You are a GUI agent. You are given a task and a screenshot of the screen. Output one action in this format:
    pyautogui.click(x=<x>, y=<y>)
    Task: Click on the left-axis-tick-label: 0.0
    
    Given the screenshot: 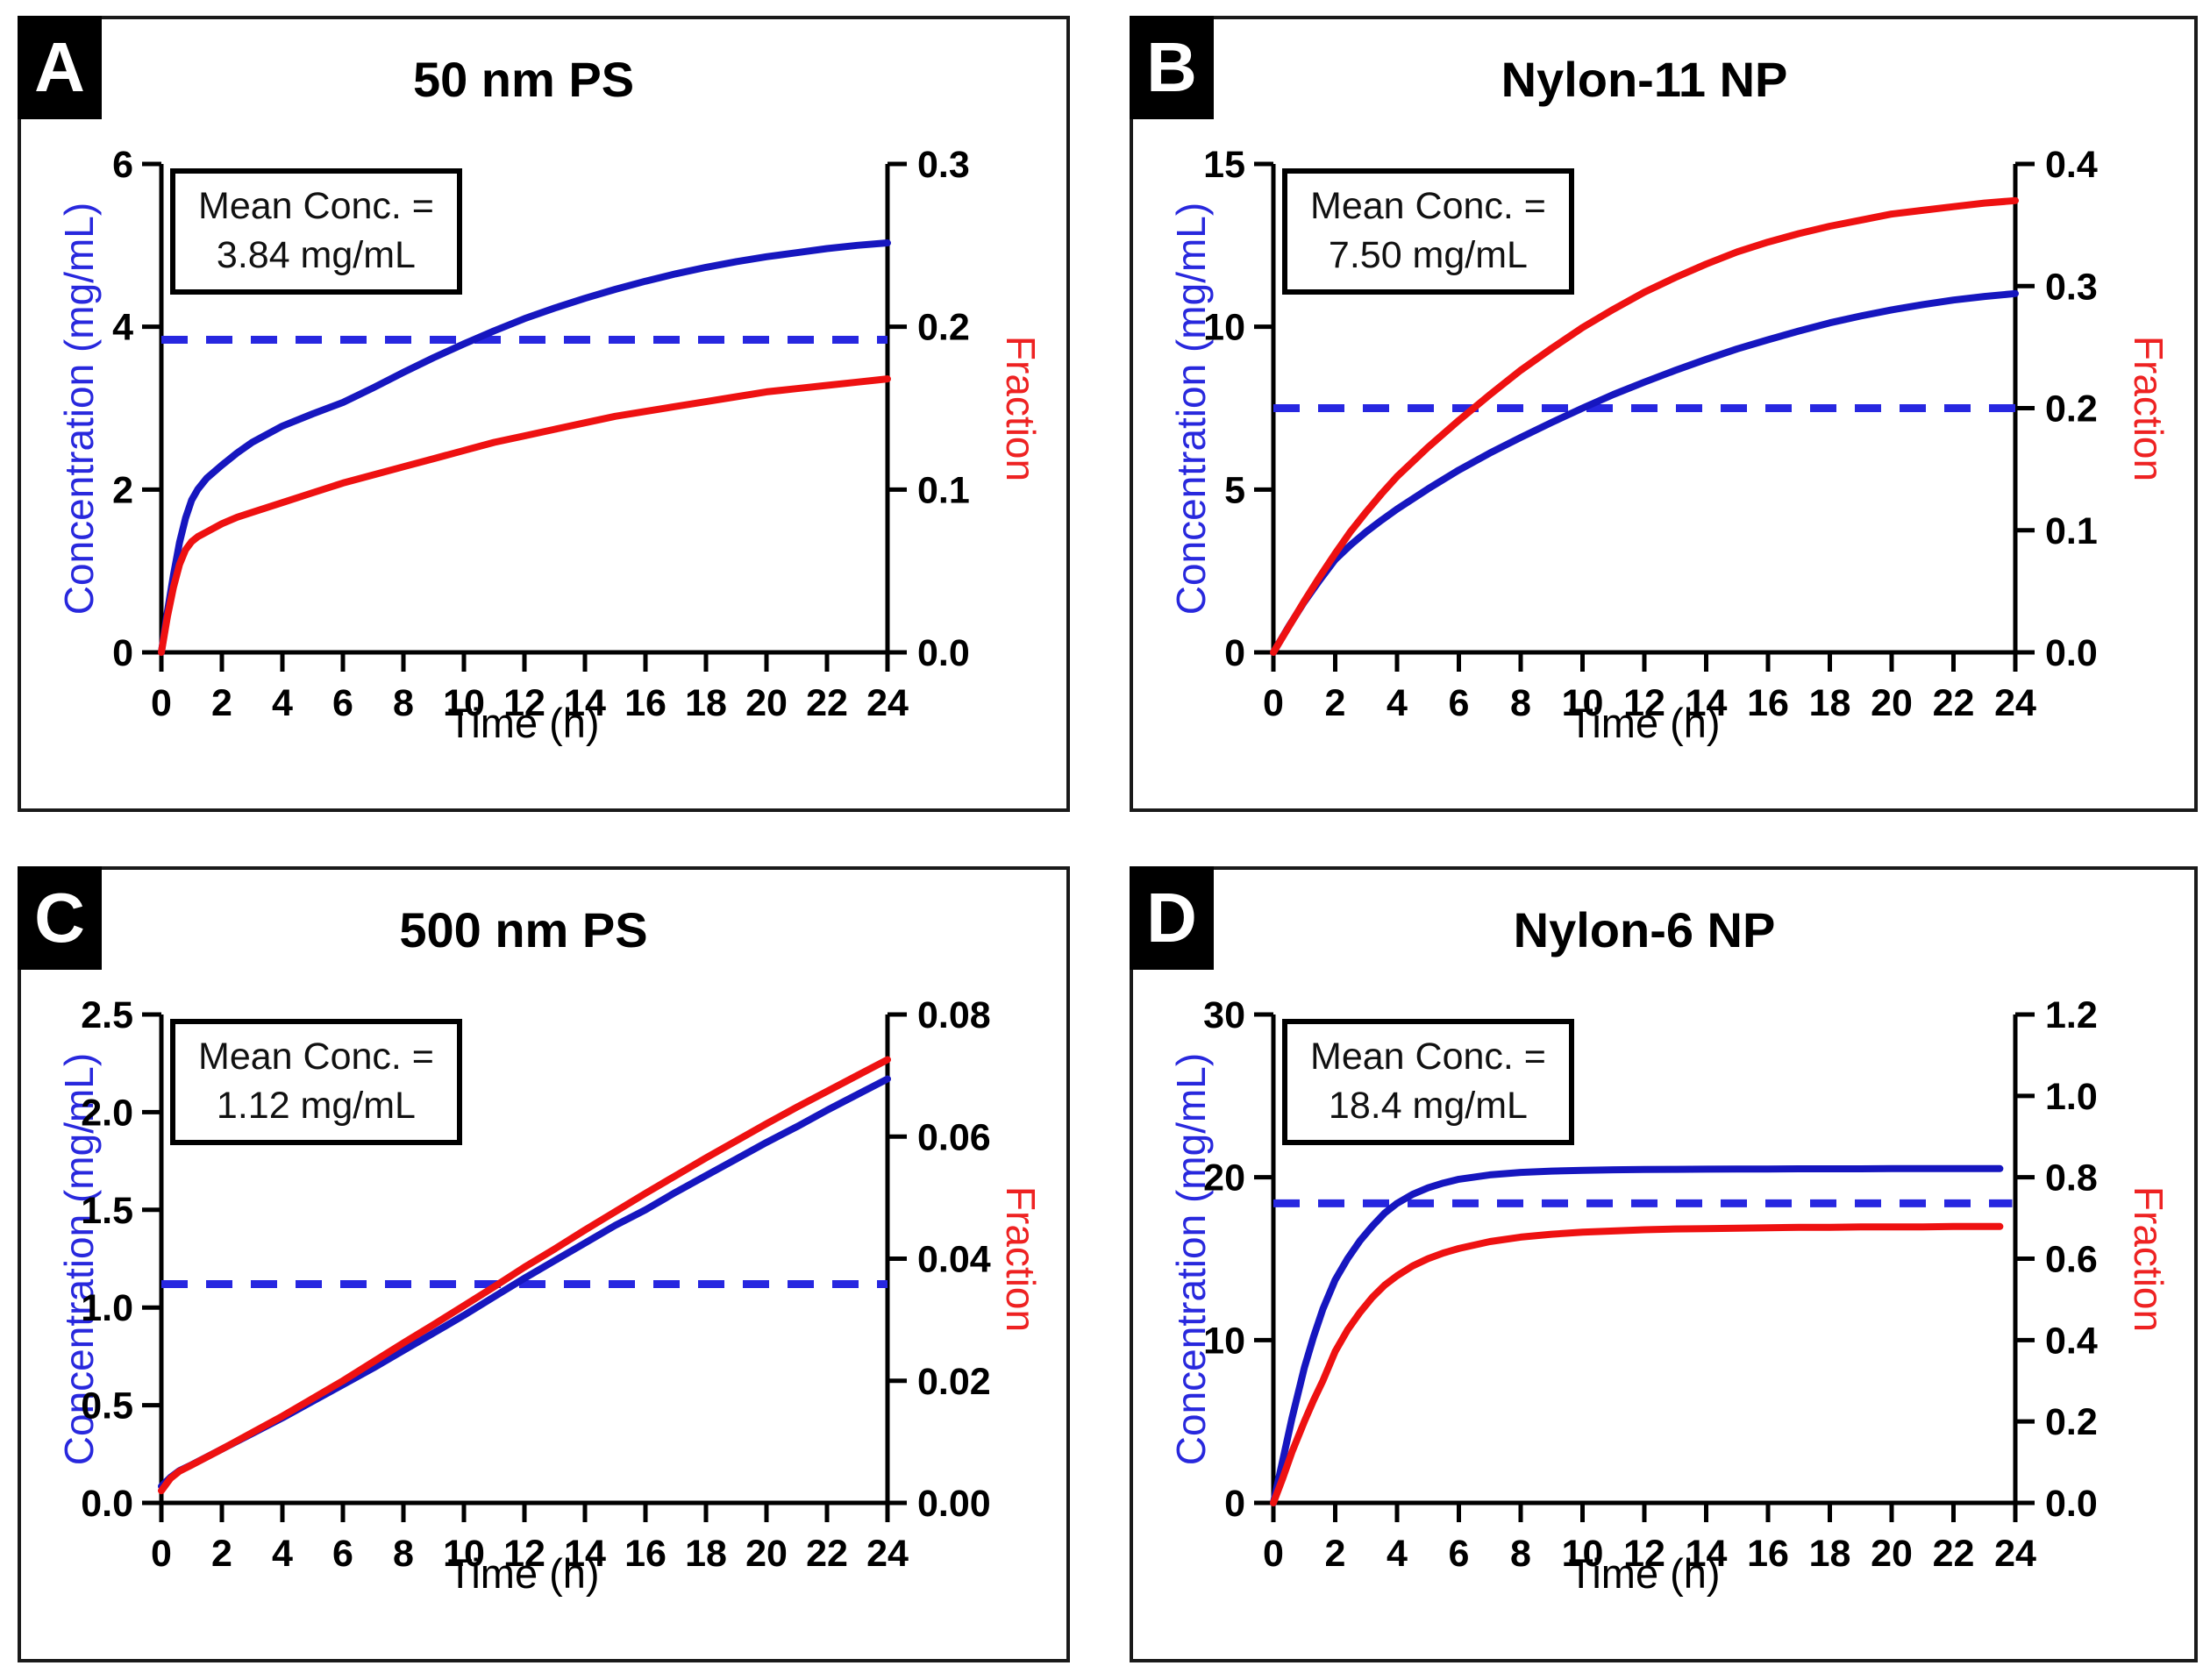 What is the action you would take?
    pyautogui.click(x=107, y=1504)
    